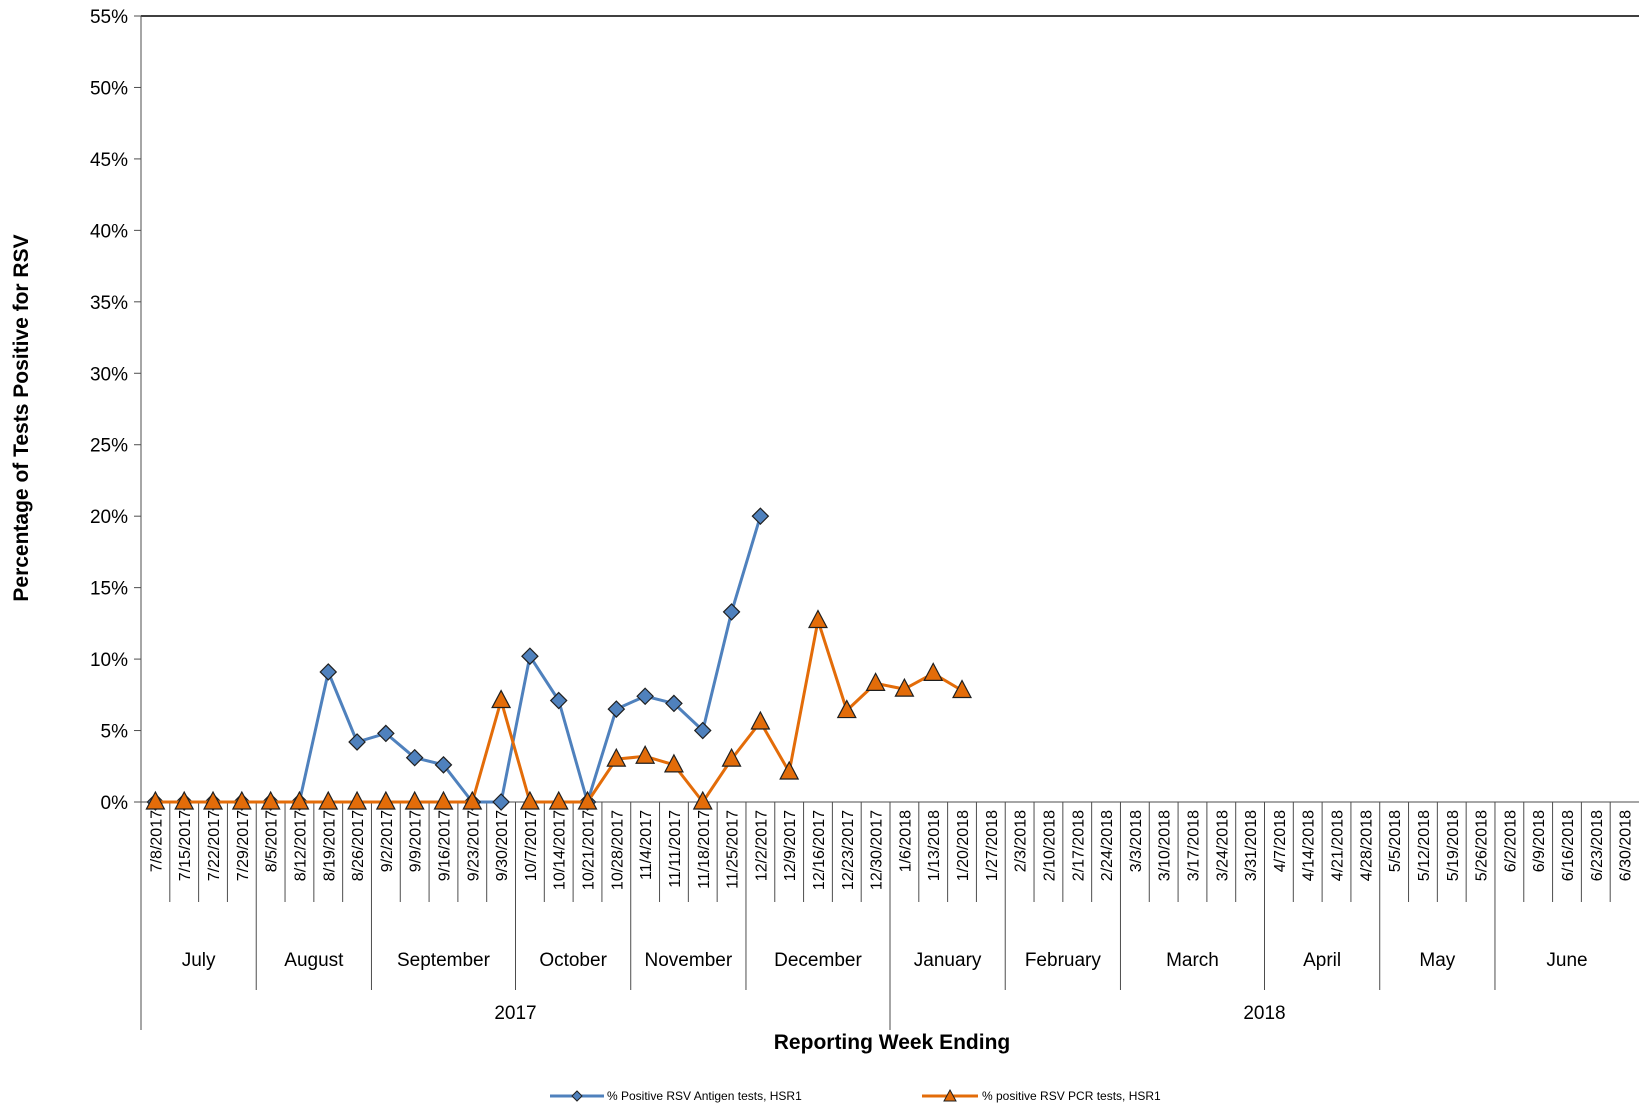 This screenshot has height=1107, width=1639. Describe the element at coordinates (818, 960) in the screenshot. I see `month-label: December` at that location.